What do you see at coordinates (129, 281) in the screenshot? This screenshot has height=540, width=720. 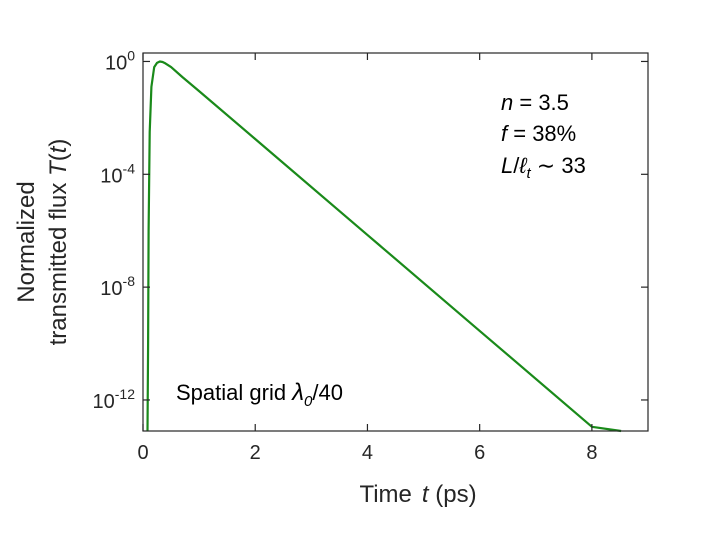 I see `y-tick-label-exponent: -8` at bounding box center [129, 281].